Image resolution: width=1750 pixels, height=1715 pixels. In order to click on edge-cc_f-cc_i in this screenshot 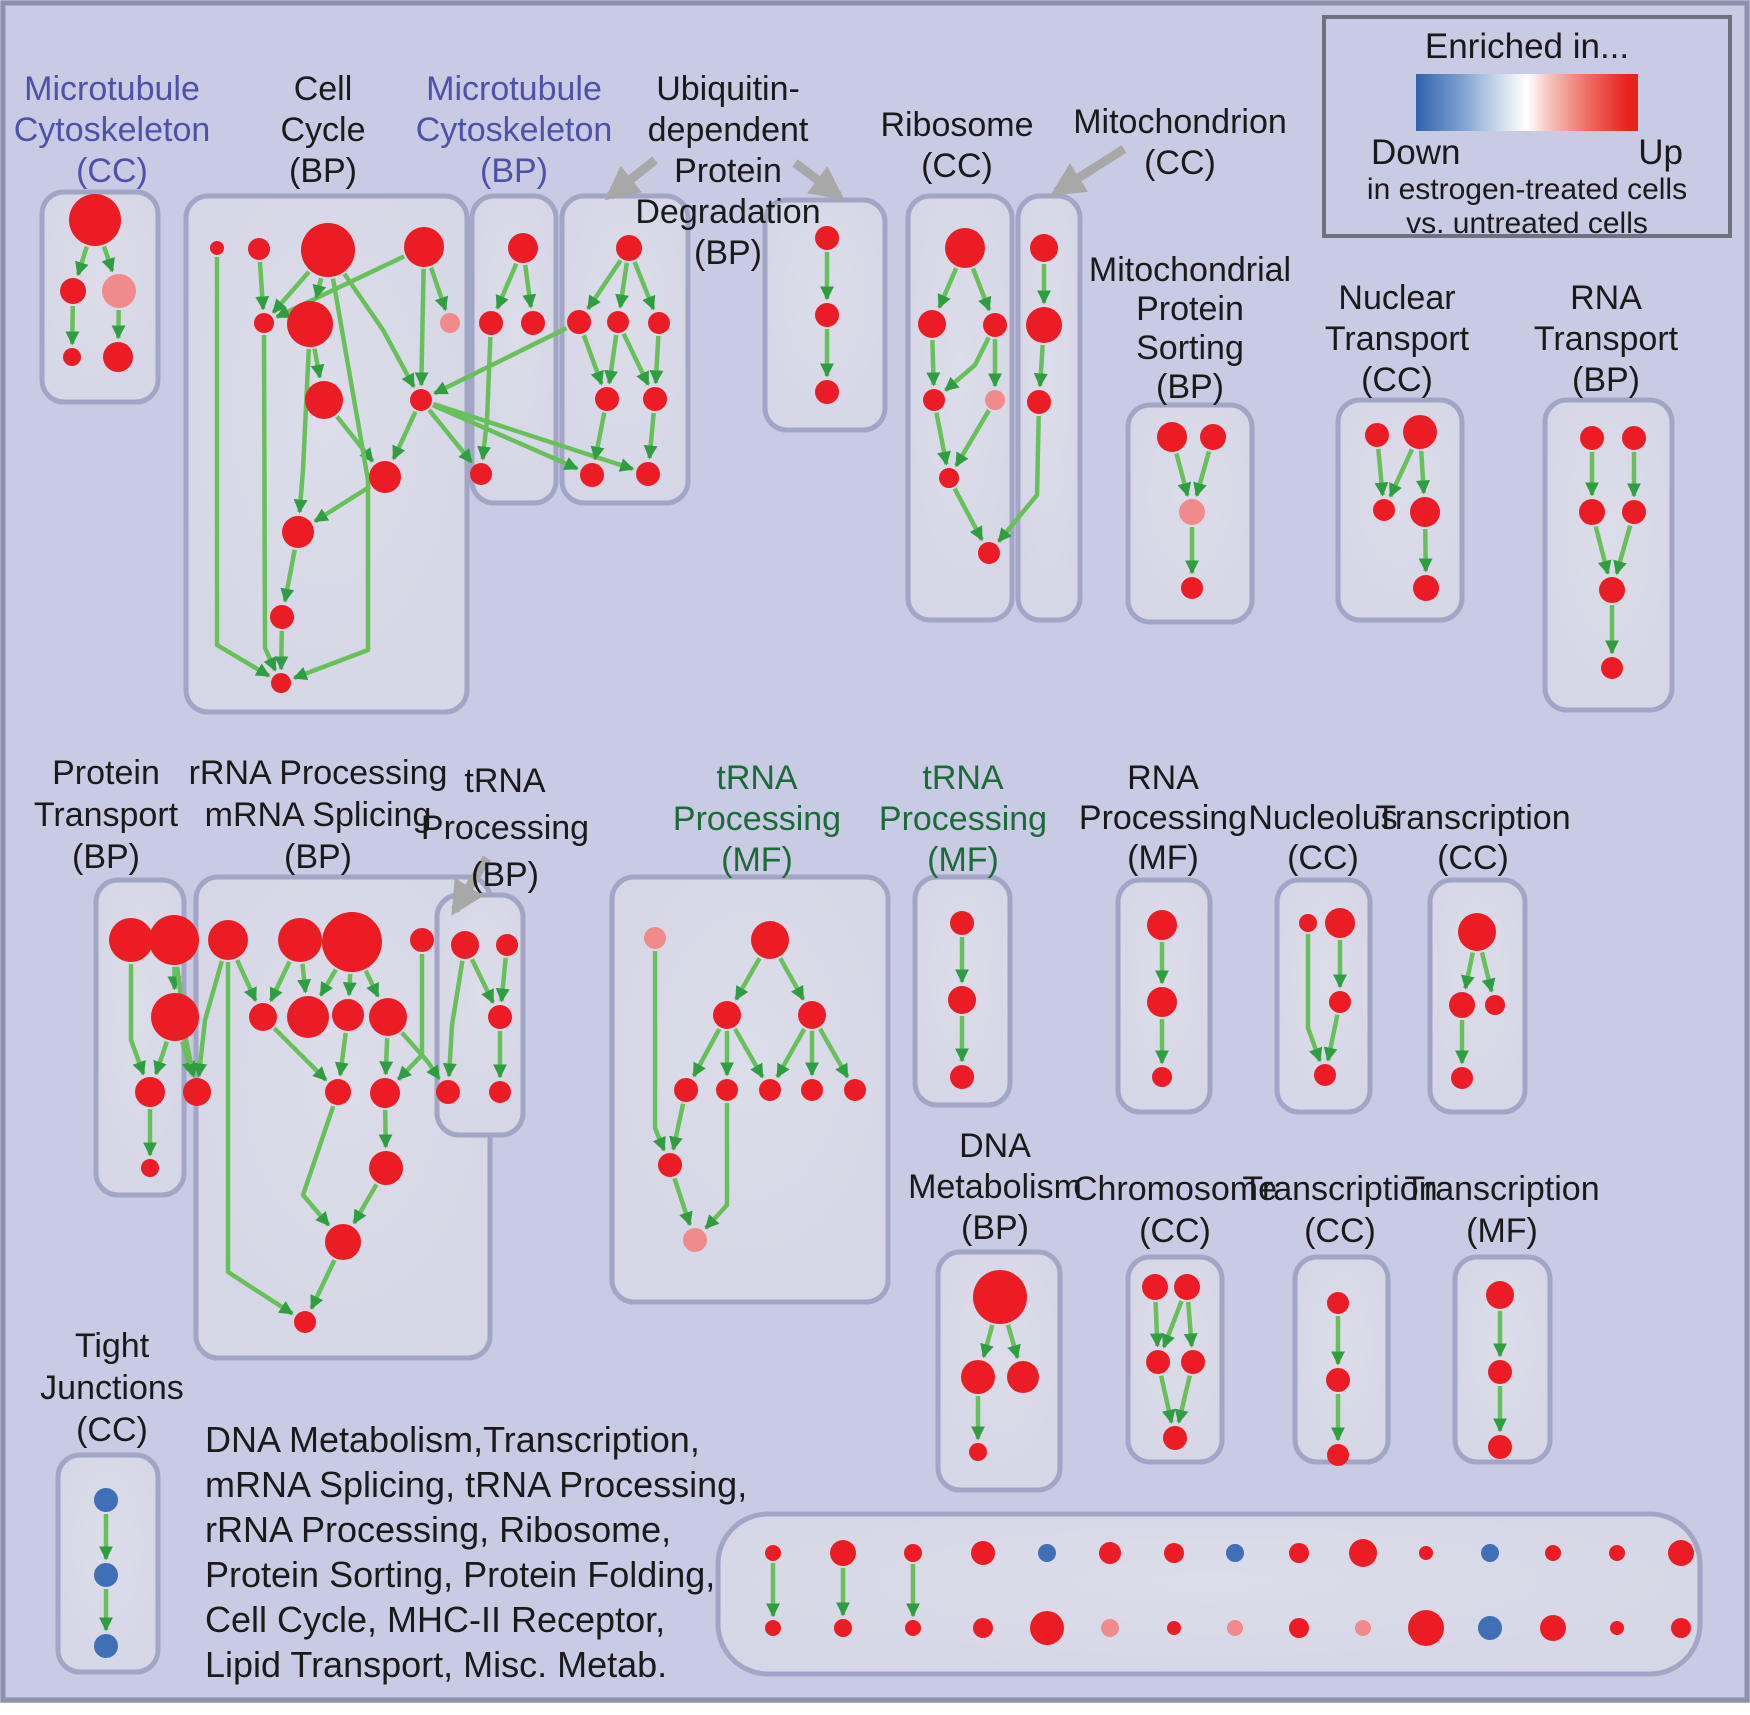, I will do `click(317, 363)`.